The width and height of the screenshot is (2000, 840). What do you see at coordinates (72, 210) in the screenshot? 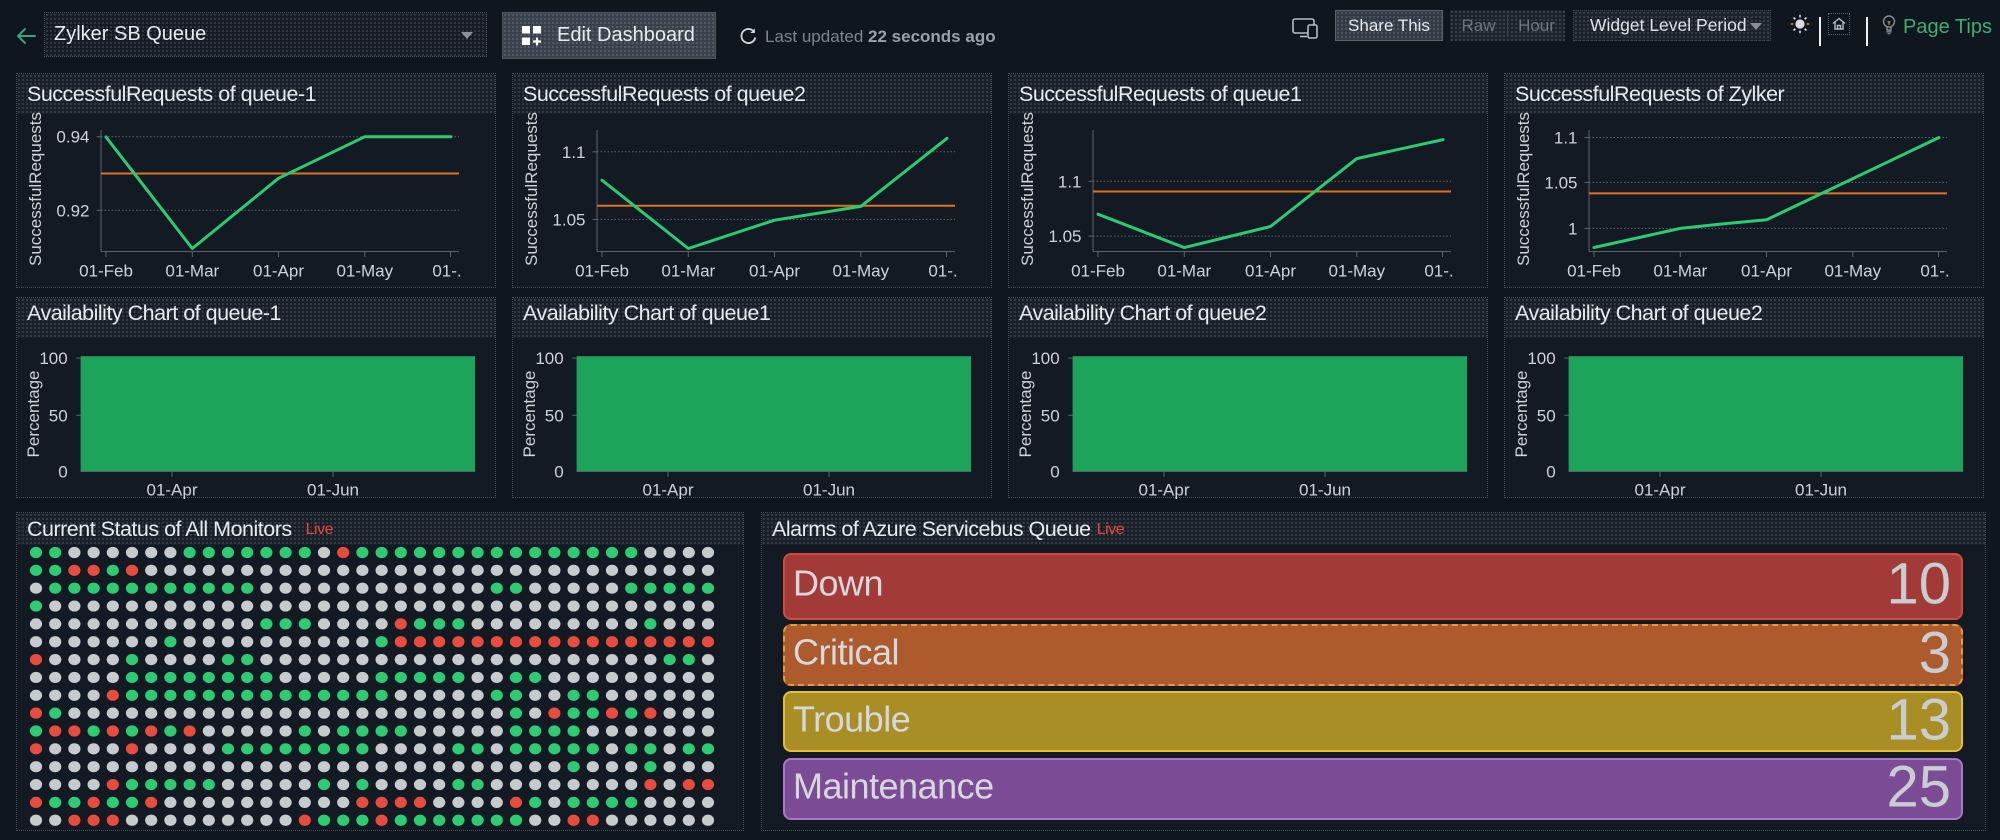
I see `svg-text: 0.92` at bounding box center [72, 210].